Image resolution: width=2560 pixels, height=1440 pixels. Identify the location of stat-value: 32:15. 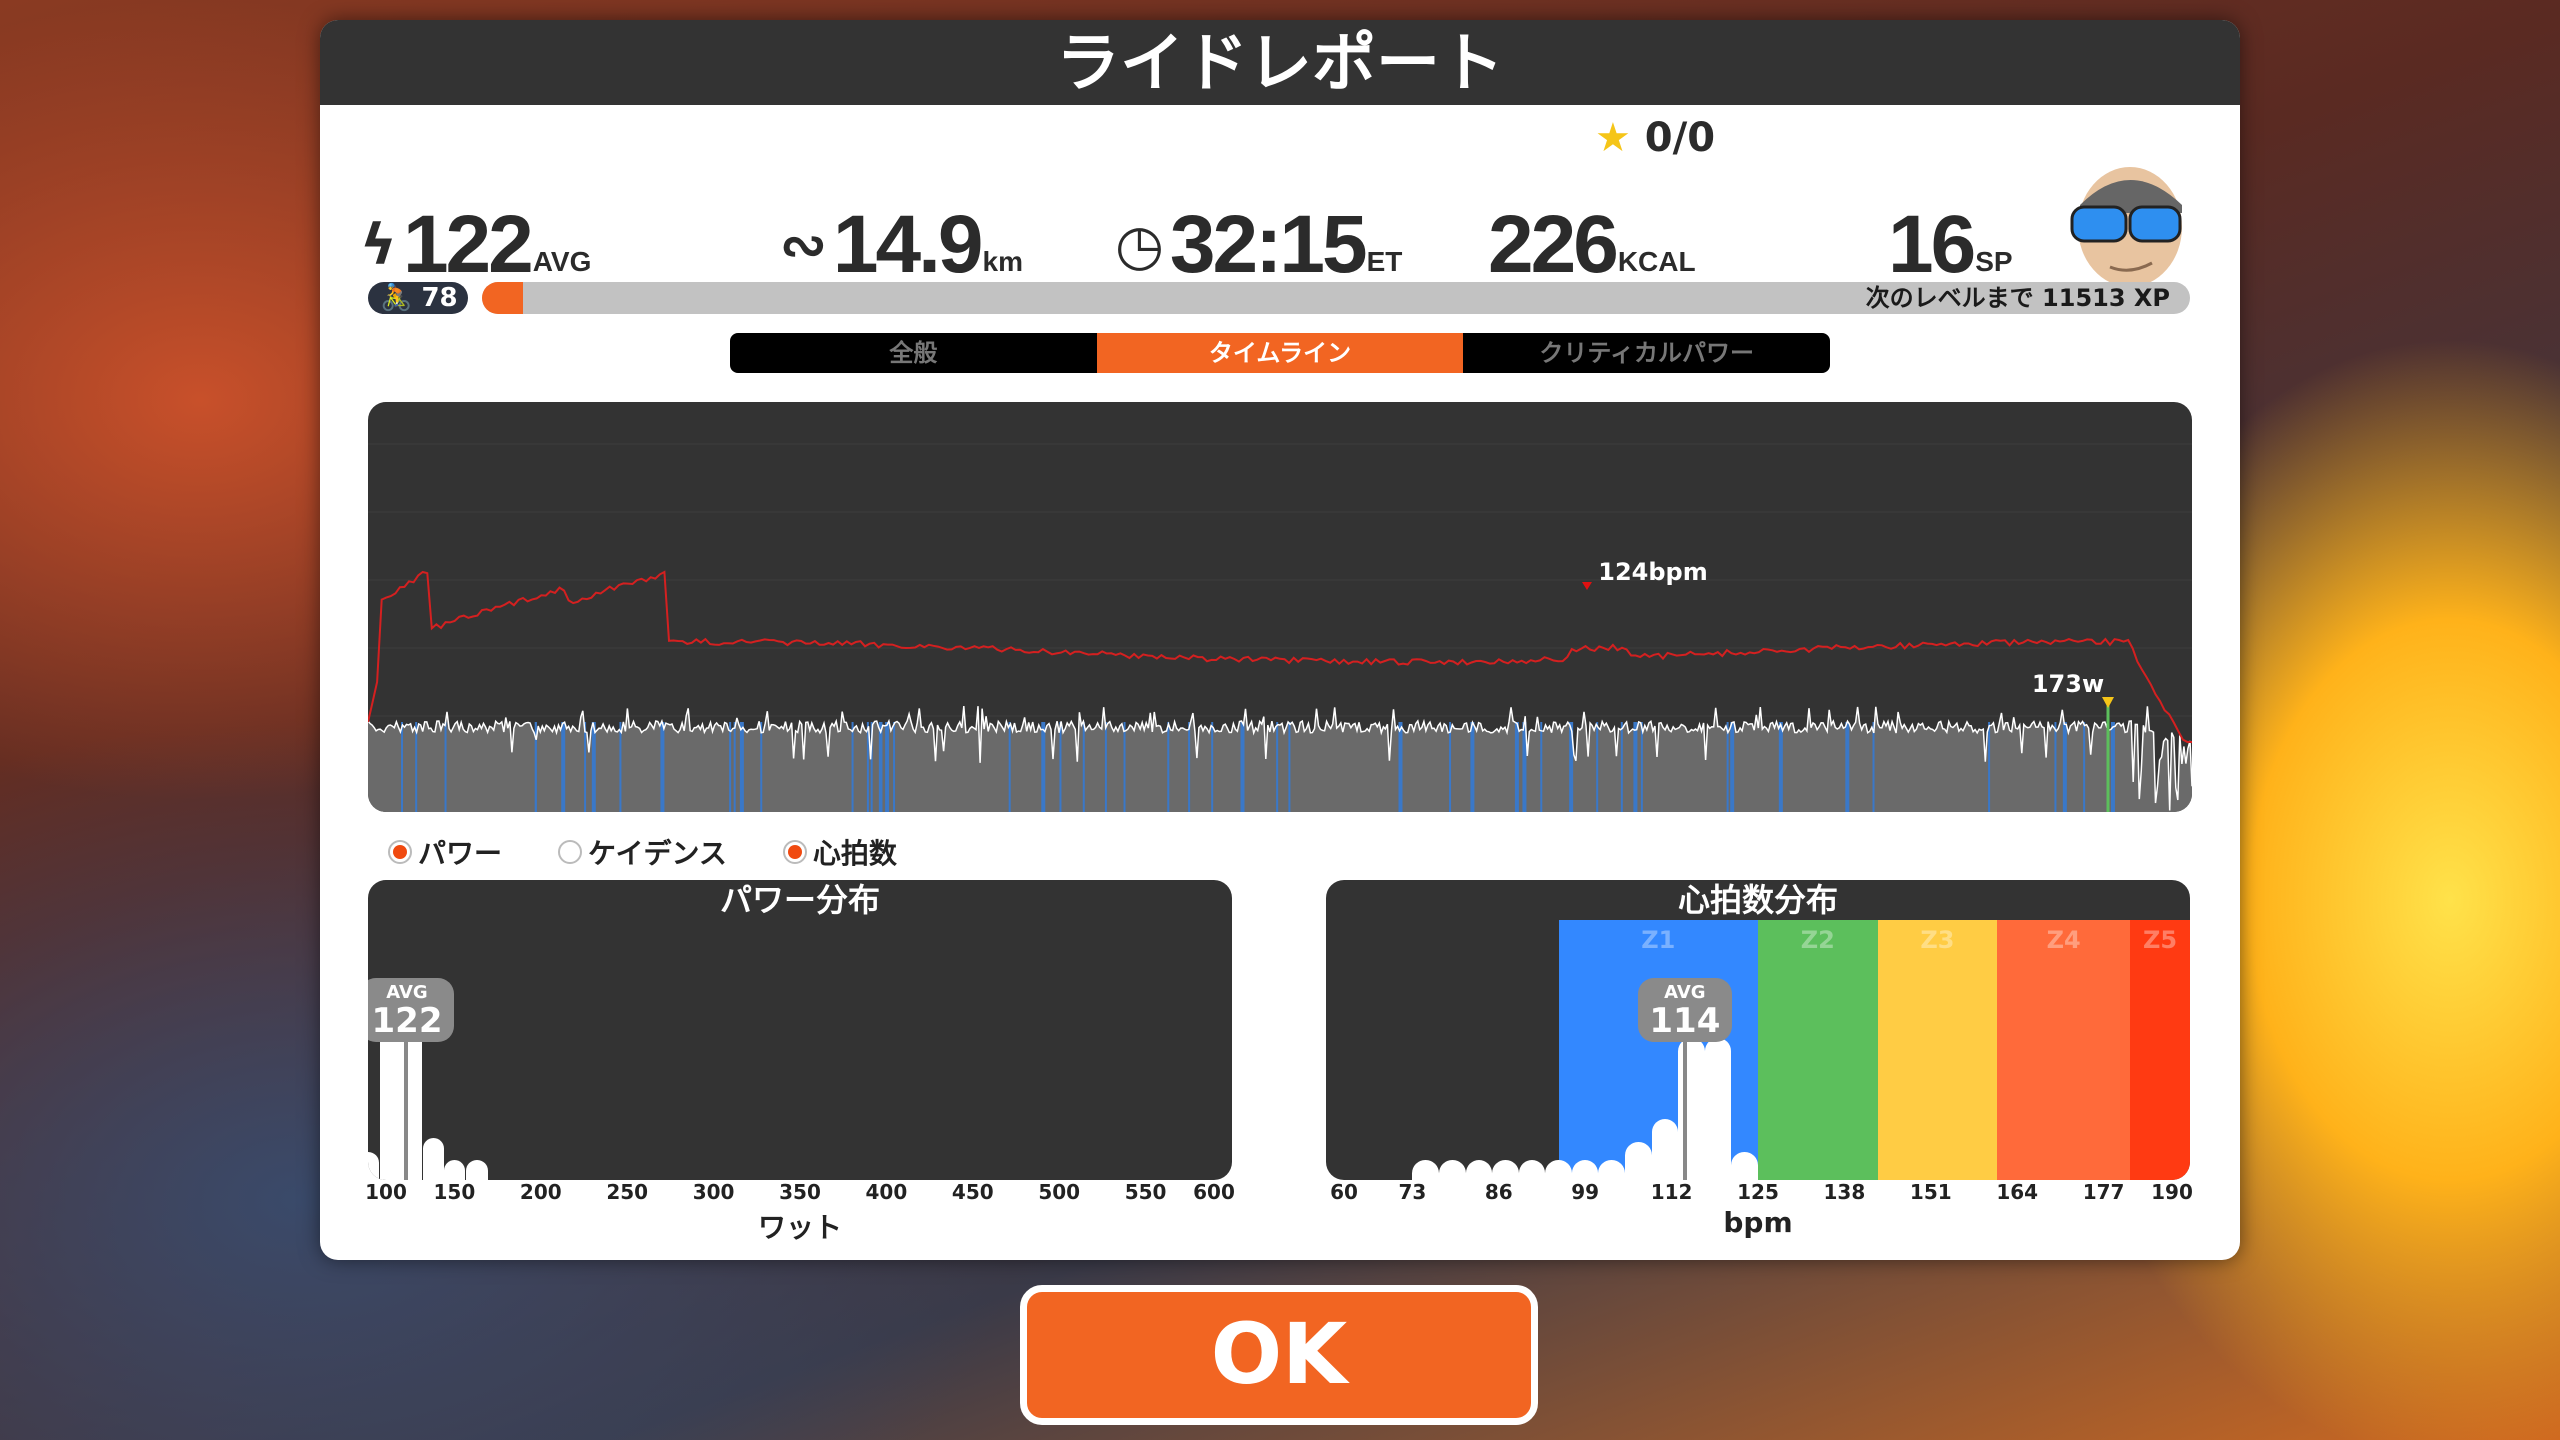
(1268, 244).